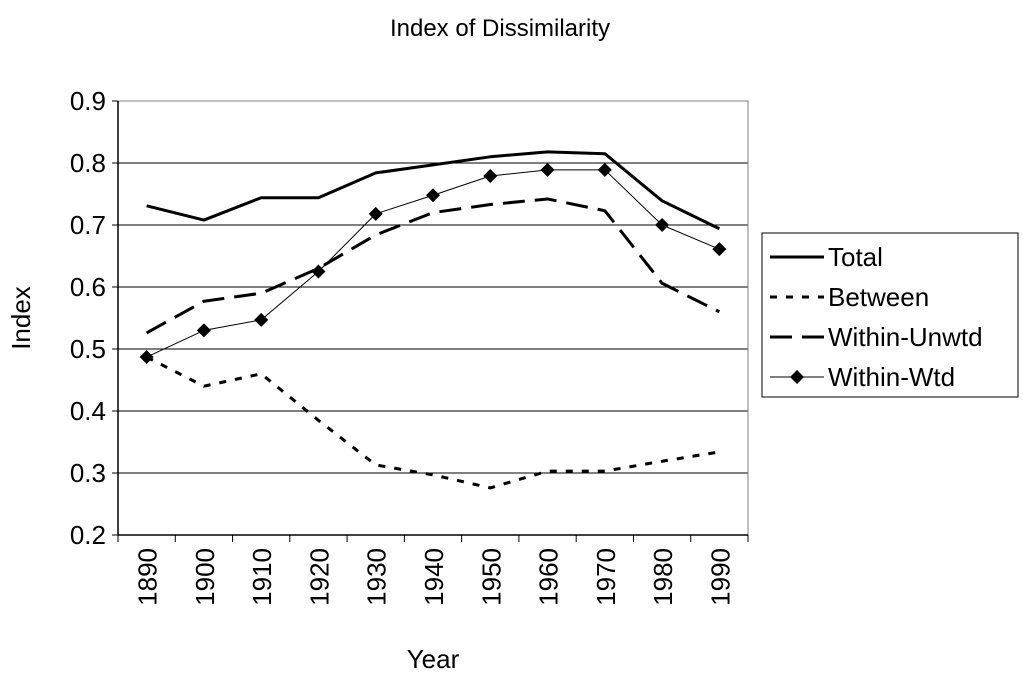  Describe the element at coordinates (88, 473) in the screenshot. I see `y-tick-label: 0.3` at that location.